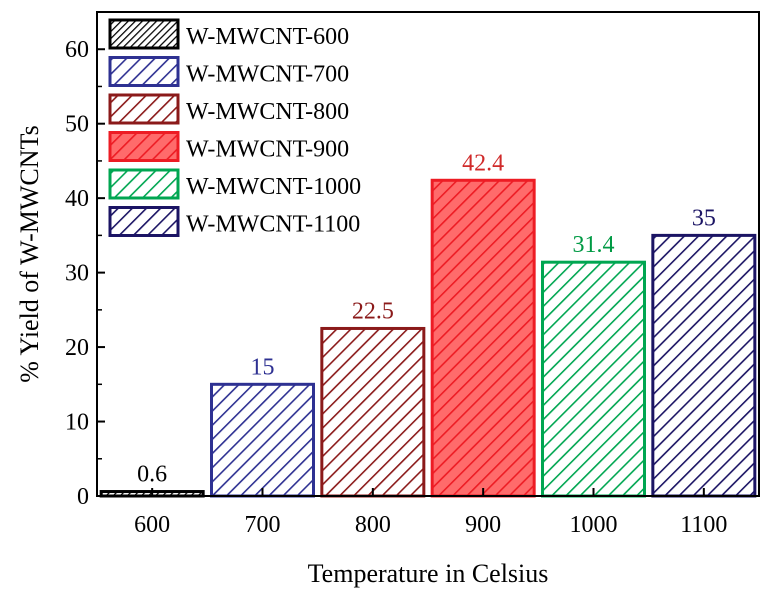 This screenshot has height=598, width=770. Describe the element at coordinates (77, 348) in the screenshot. I see `y-tick-label: 20` at that location.